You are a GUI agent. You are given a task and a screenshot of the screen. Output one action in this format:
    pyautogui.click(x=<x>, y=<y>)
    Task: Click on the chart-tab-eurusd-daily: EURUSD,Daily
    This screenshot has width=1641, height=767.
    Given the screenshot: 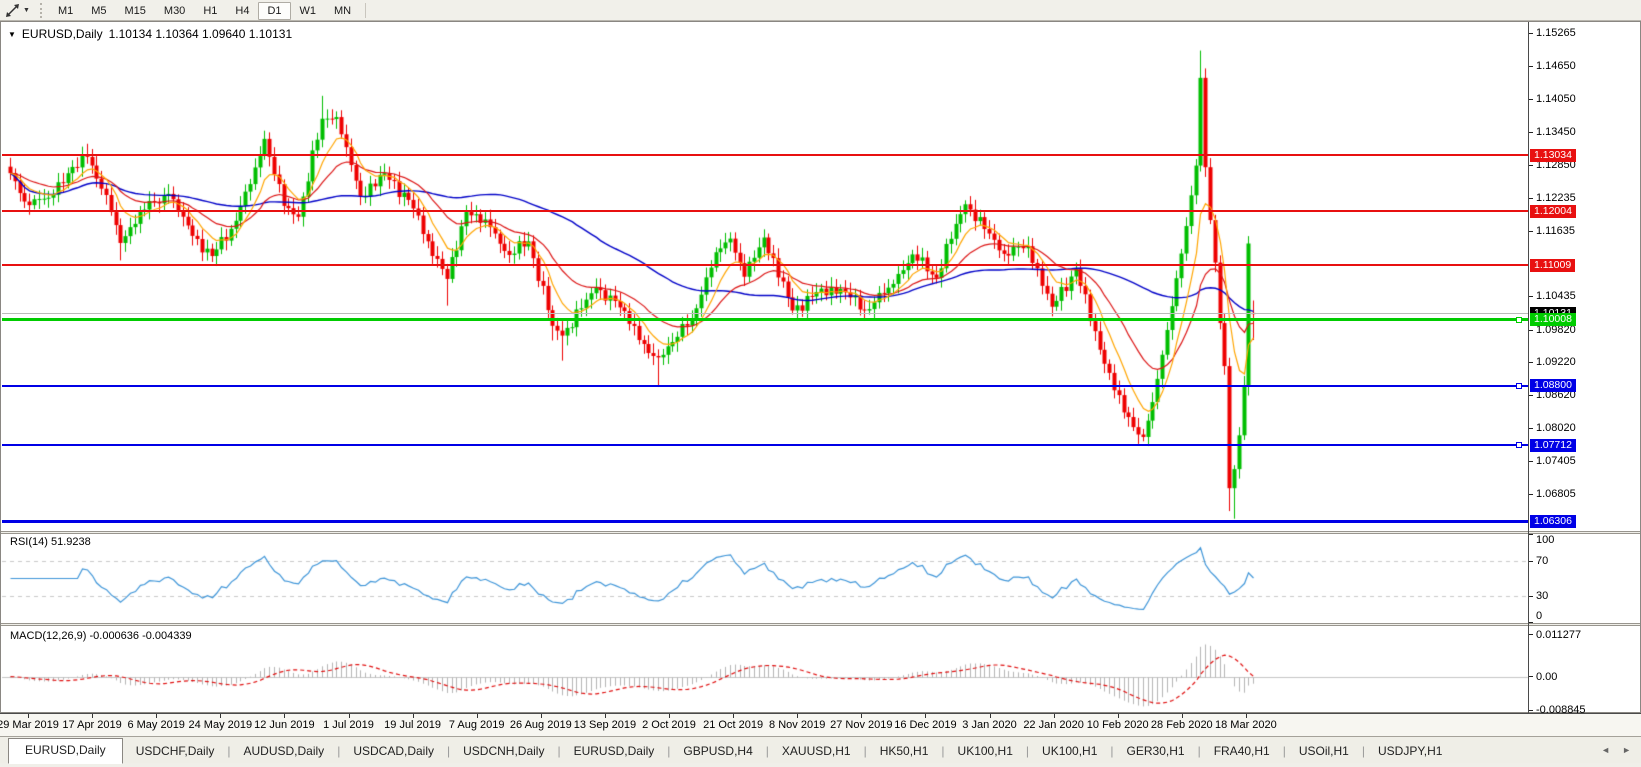 What is the action you would take?
    pyautogui.click(x=65, y=751)
    